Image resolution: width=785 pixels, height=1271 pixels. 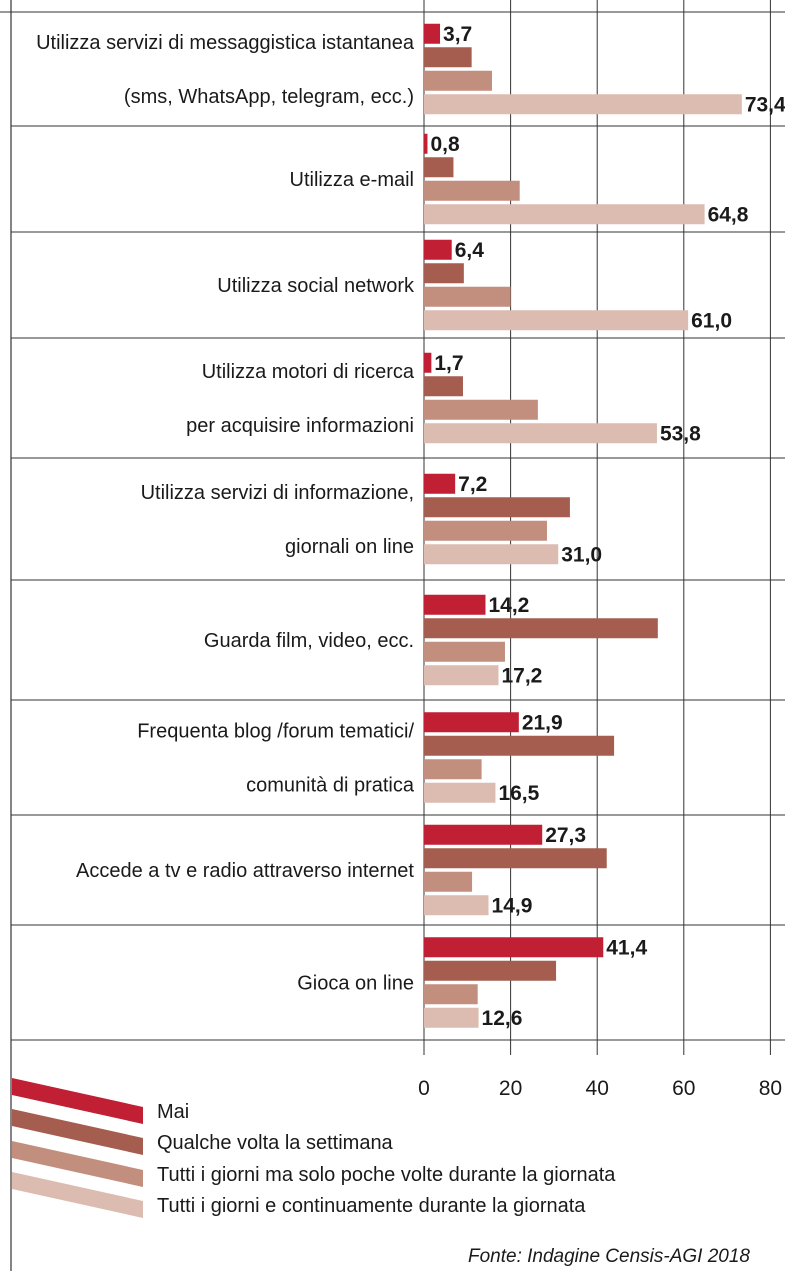 What do you see at coordinates (269, 97) in the screenshot?
I see `category-label: (sms, WhatsApp, telegram, ecc.)` at bounding box center [269, 97].